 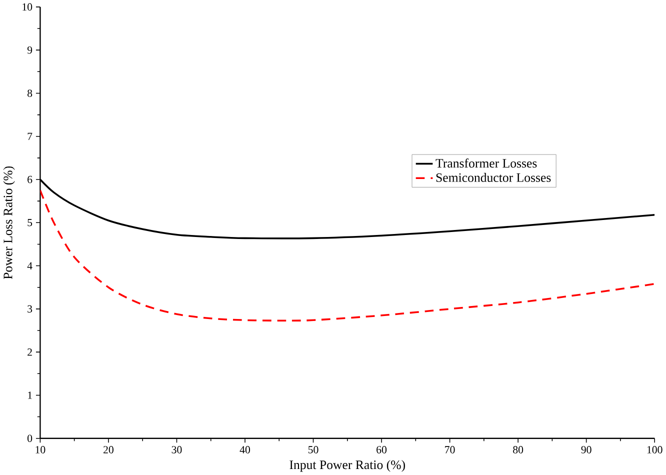 I want to click on legend-label: Semiconductor Losses, so click(x=493, y=177).